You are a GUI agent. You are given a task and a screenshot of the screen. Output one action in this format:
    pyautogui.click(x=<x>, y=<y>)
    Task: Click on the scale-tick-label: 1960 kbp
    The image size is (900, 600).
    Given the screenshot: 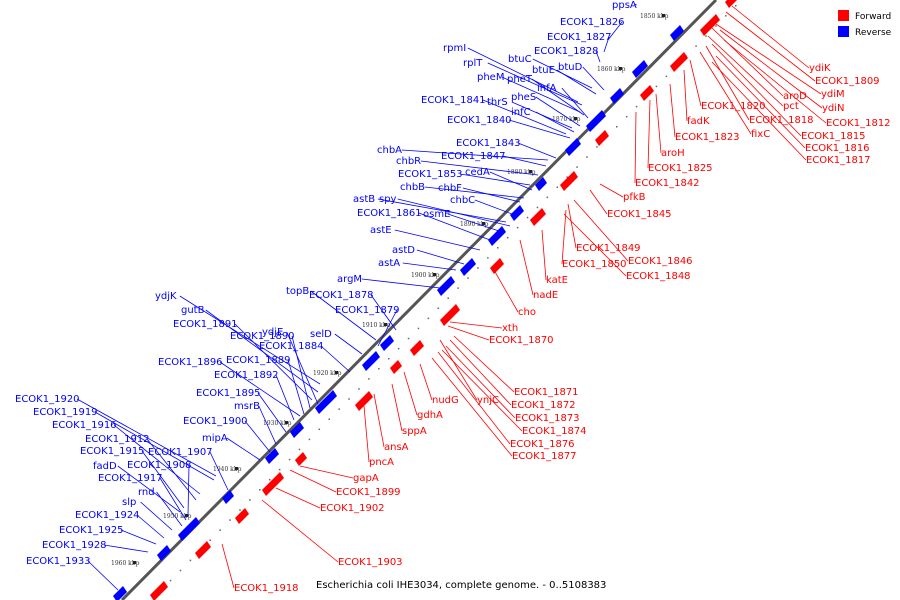 What is the action you would take?
    pyautogui.click(x=125, y=563)
    